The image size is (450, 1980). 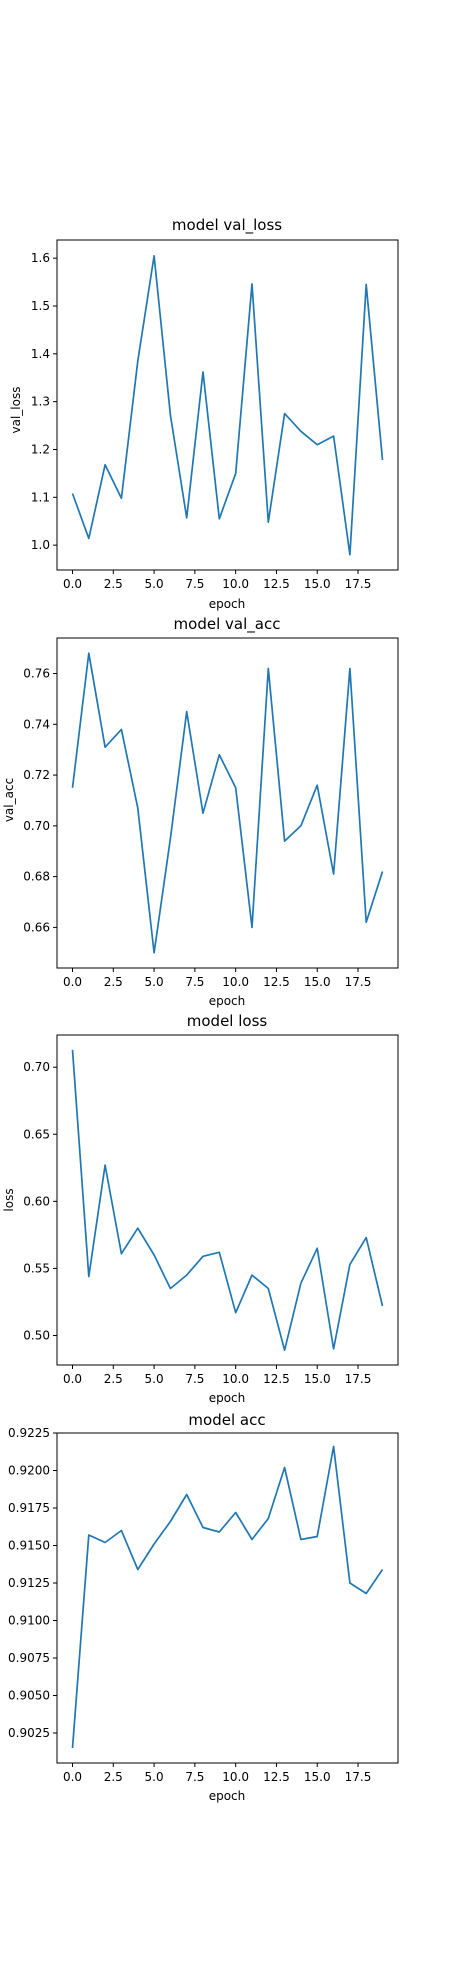 I want to click on chart-title: model val_acc, so click(x=227, y=624).